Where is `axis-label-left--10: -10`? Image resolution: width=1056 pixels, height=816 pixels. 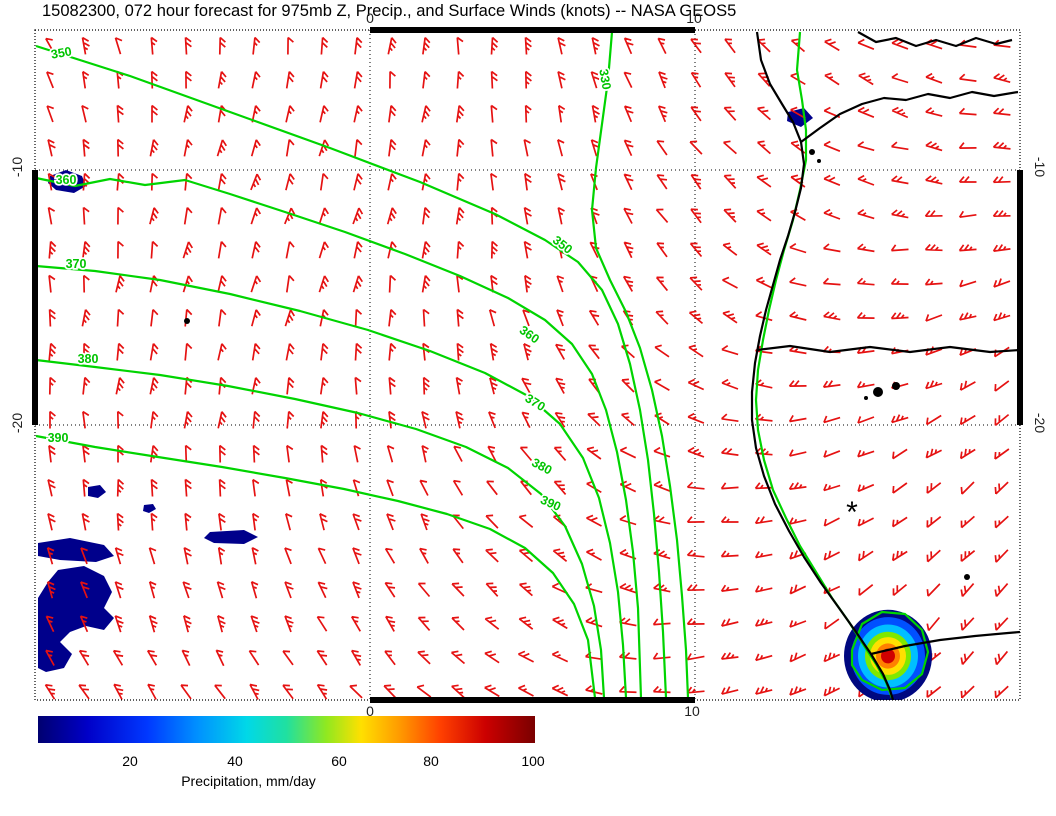 axis-label-left--10: -10 is located at coordinates (17, 167).